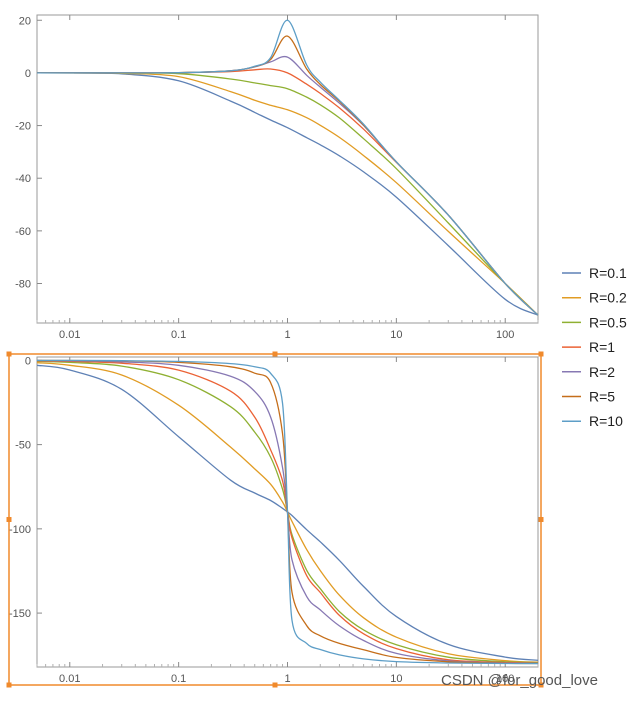  Describe the element at coordinates (602, 397) in the screenshot. I see `legend-label: R=5` at that location.